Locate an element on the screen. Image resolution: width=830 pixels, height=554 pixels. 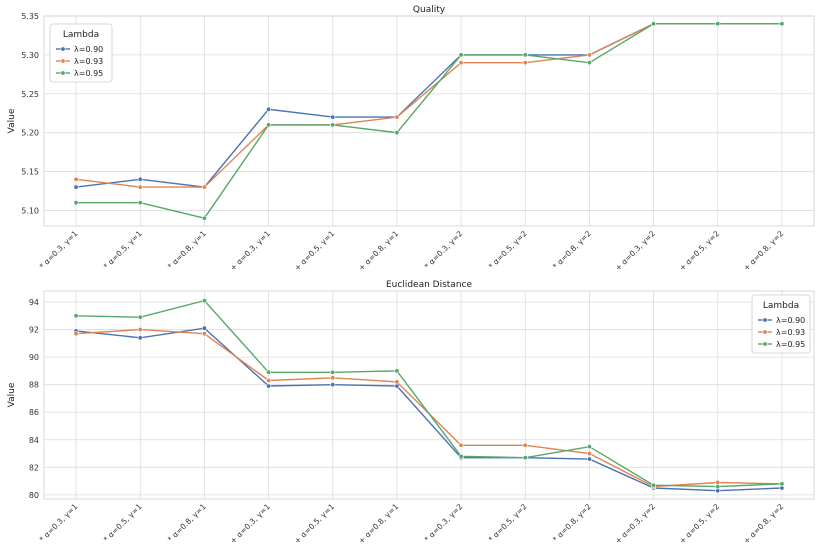
chart-title: Euclidean Distance is located at coordinates (429, 285).